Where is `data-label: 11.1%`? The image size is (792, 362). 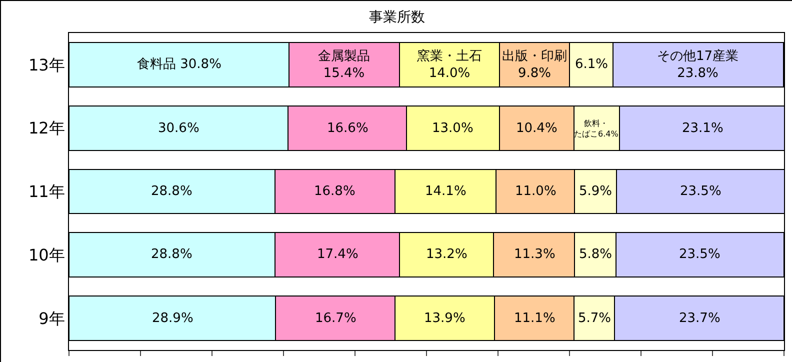 data-label: 11.1% is located at coordinates (535, 318).